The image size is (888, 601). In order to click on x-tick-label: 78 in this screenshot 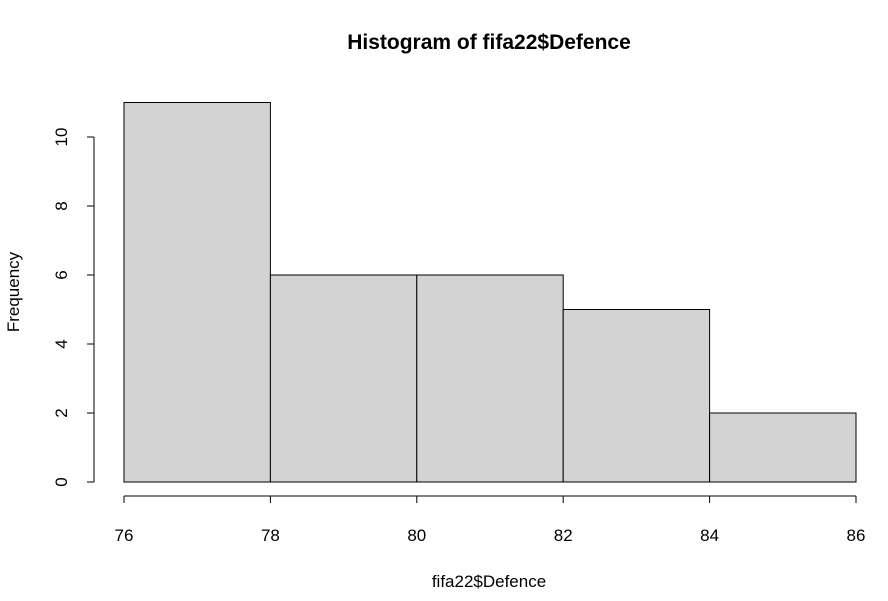, I will do `click(270, 535)`.